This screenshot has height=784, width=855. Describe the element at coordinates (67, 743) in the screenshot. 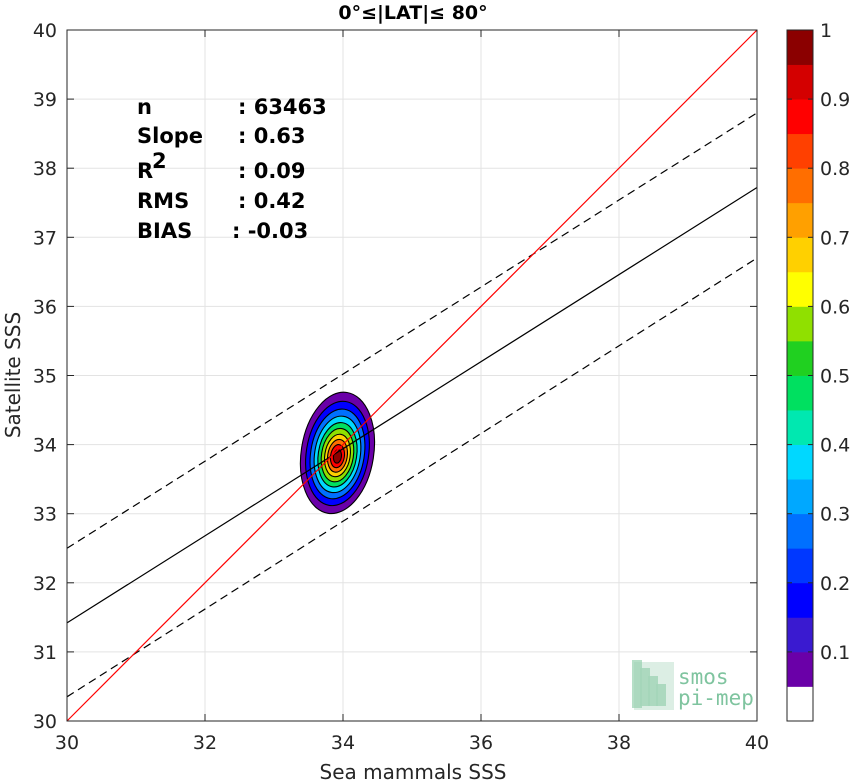

I see `x-tick-label: 30` at that location.